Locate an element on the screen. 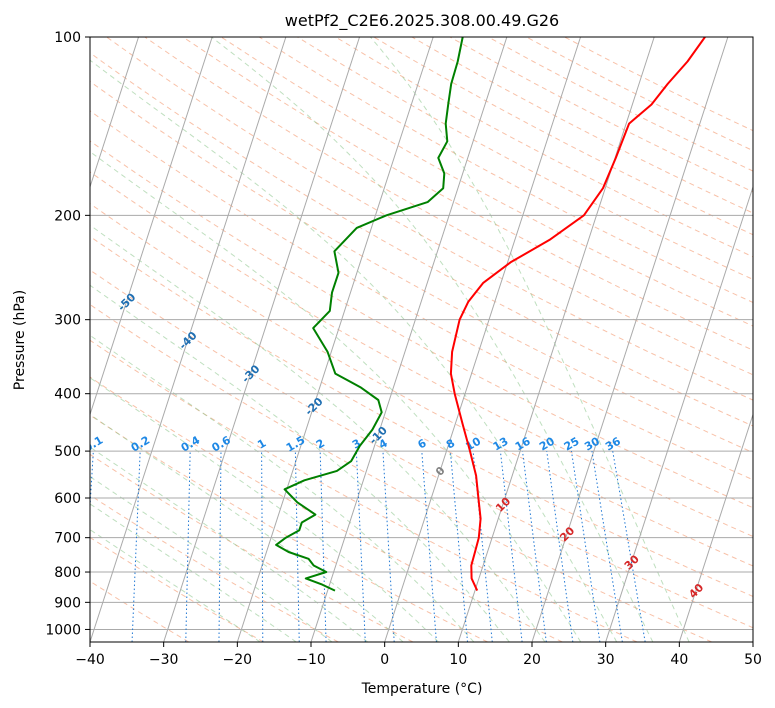 Image resolution: width=775 pixels, height=708 pixels. x-tick-label: −30 is located at coordinates (164, 660).